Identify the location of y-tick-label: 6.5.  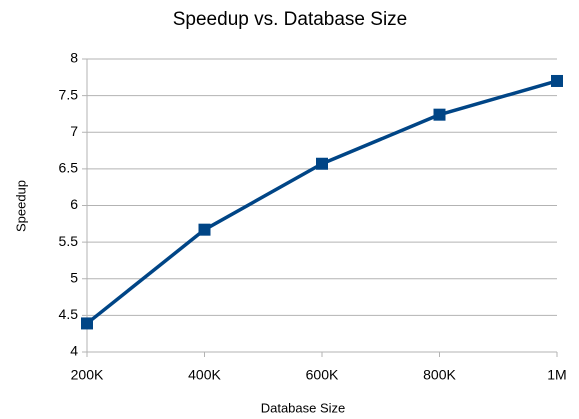
(69, 168).